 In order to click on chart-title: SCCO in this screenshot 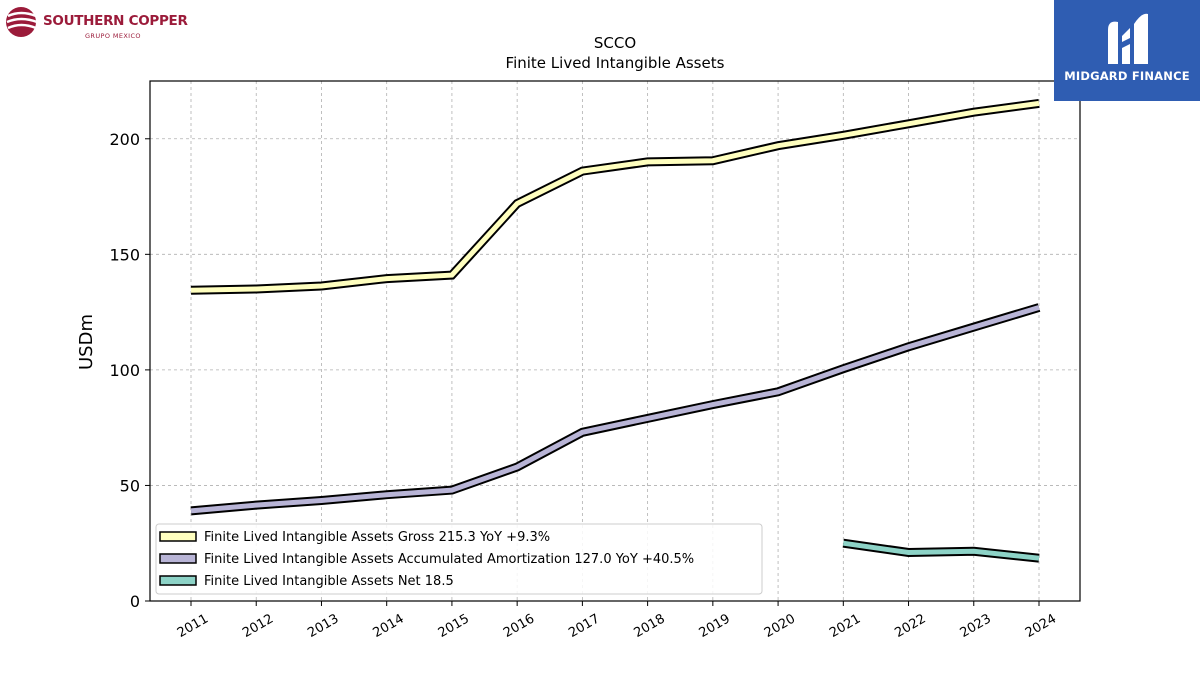, I will do `click(615, 43)`.